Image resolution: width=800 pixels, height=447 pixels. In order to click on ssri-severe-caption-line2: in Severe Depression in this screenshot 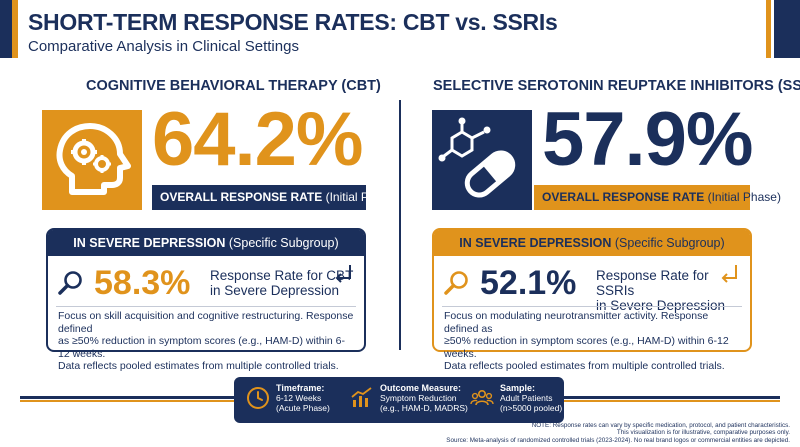, I will do `click(661, 305)`.